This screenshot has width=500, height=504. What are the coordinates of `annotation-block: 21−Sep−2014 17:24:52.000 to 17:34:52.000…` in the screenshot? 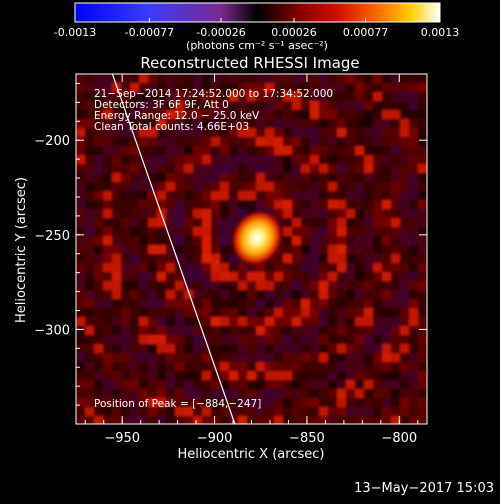 It's located at (213, 110).